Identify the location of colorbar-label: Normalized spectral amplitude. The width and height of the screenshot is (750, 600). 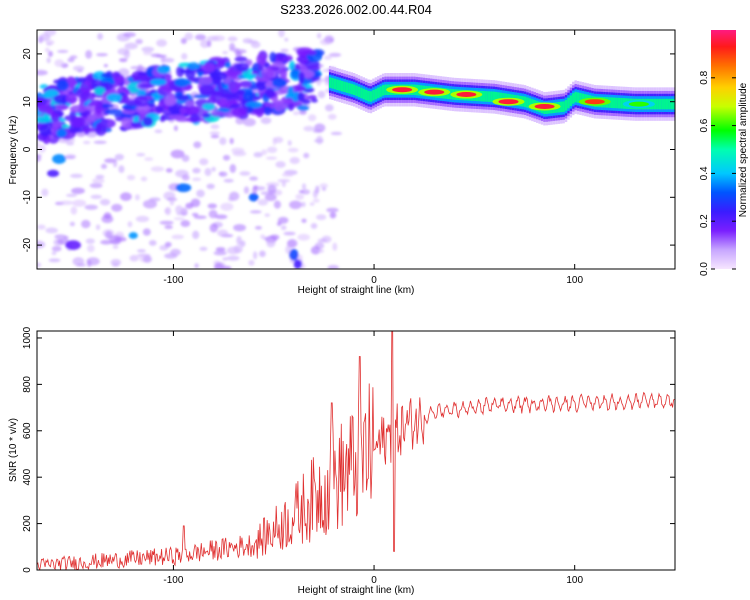
(743, 149).